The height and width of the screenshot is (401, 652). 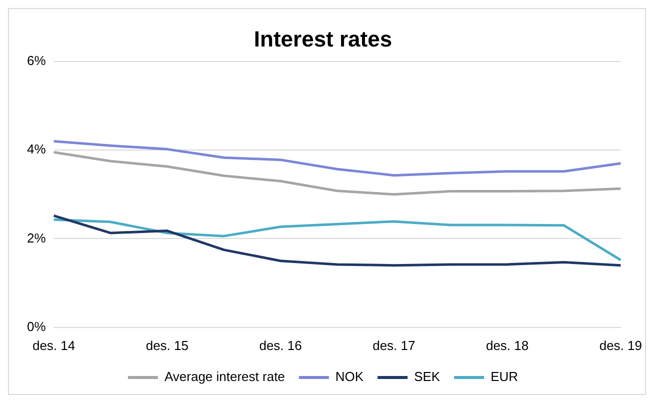 I want to click on legend-label: SEK, so click(x=427, y=376).